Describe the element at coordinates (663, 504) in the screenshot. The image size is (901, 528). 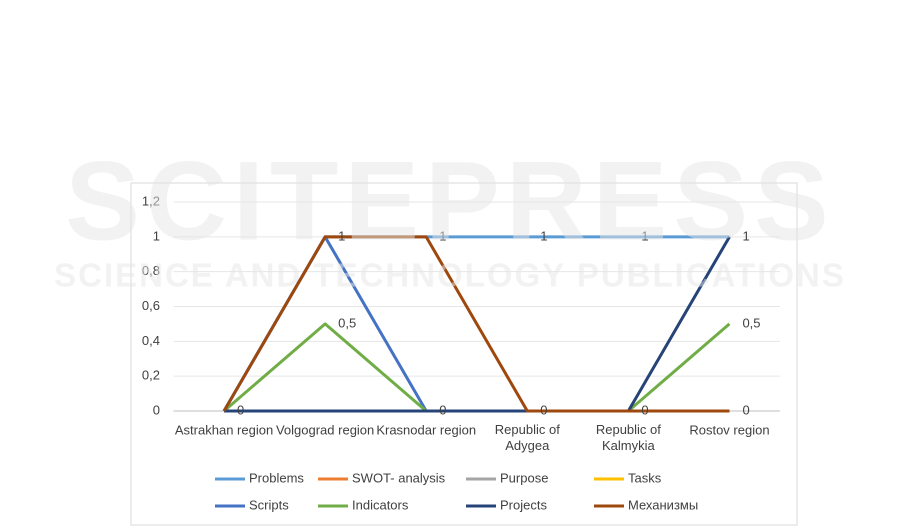
I see `legend-label: Механизмы` at that location.